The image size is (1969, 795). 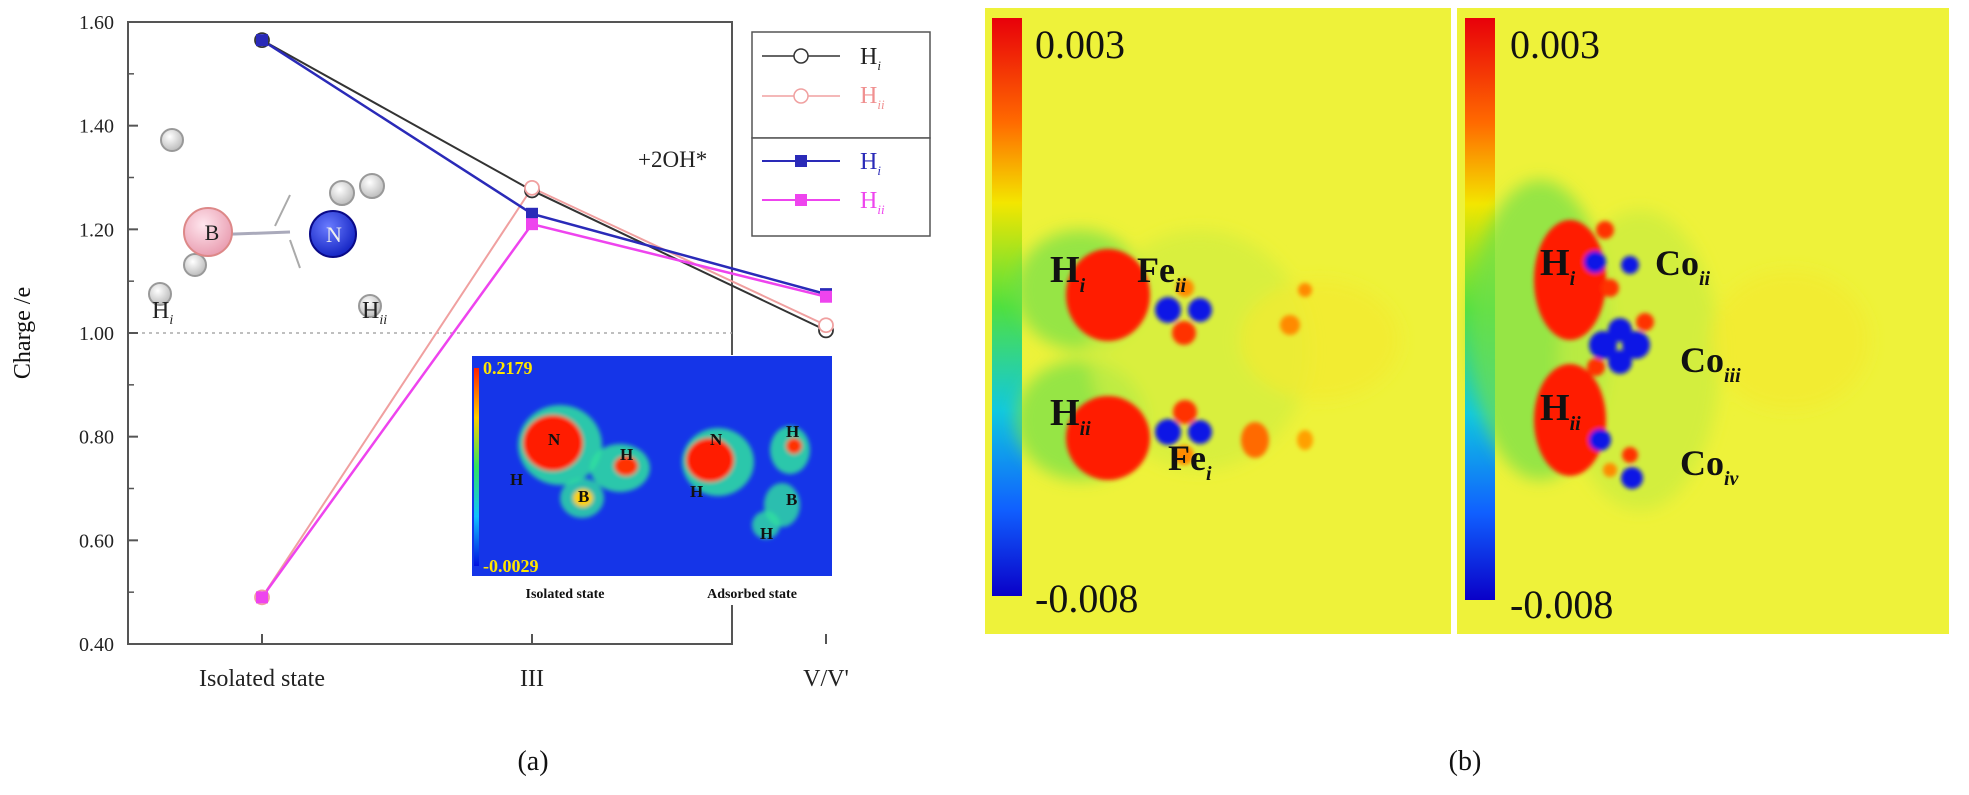 I want to click on y-axis-ticks: 0.40 0.60 0.80 1.00 1.20 1.40 1.60, so click(x=108, y=334).